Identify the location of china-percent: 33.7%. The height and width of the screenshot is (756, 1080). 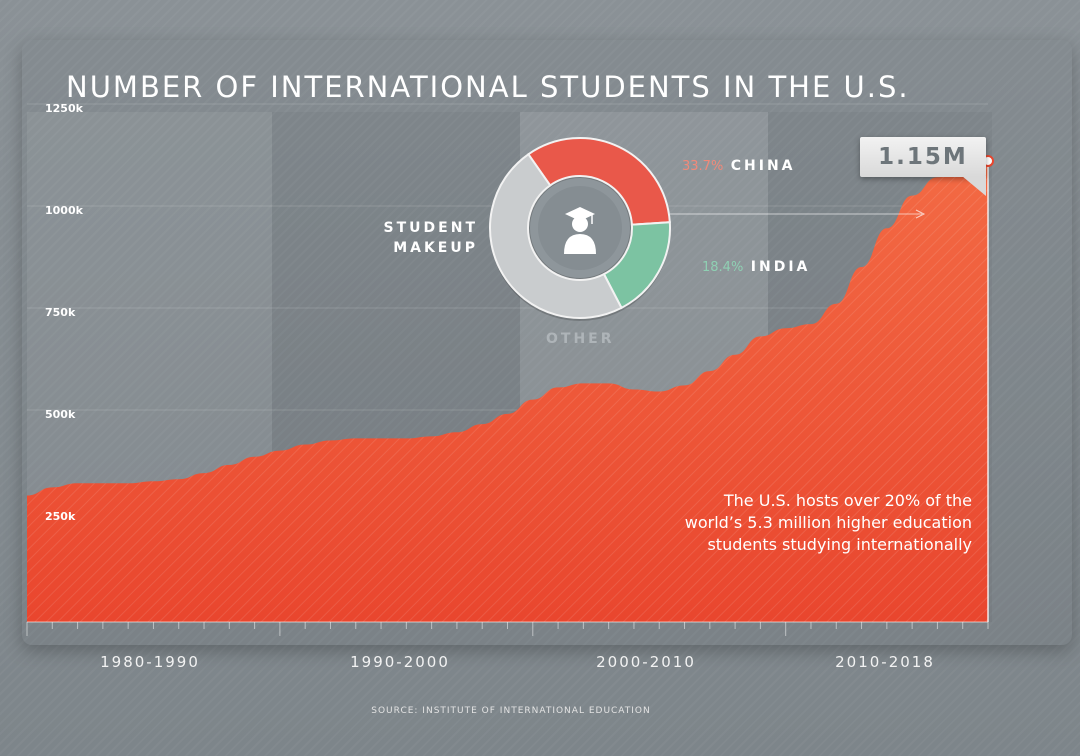
(703, 166).